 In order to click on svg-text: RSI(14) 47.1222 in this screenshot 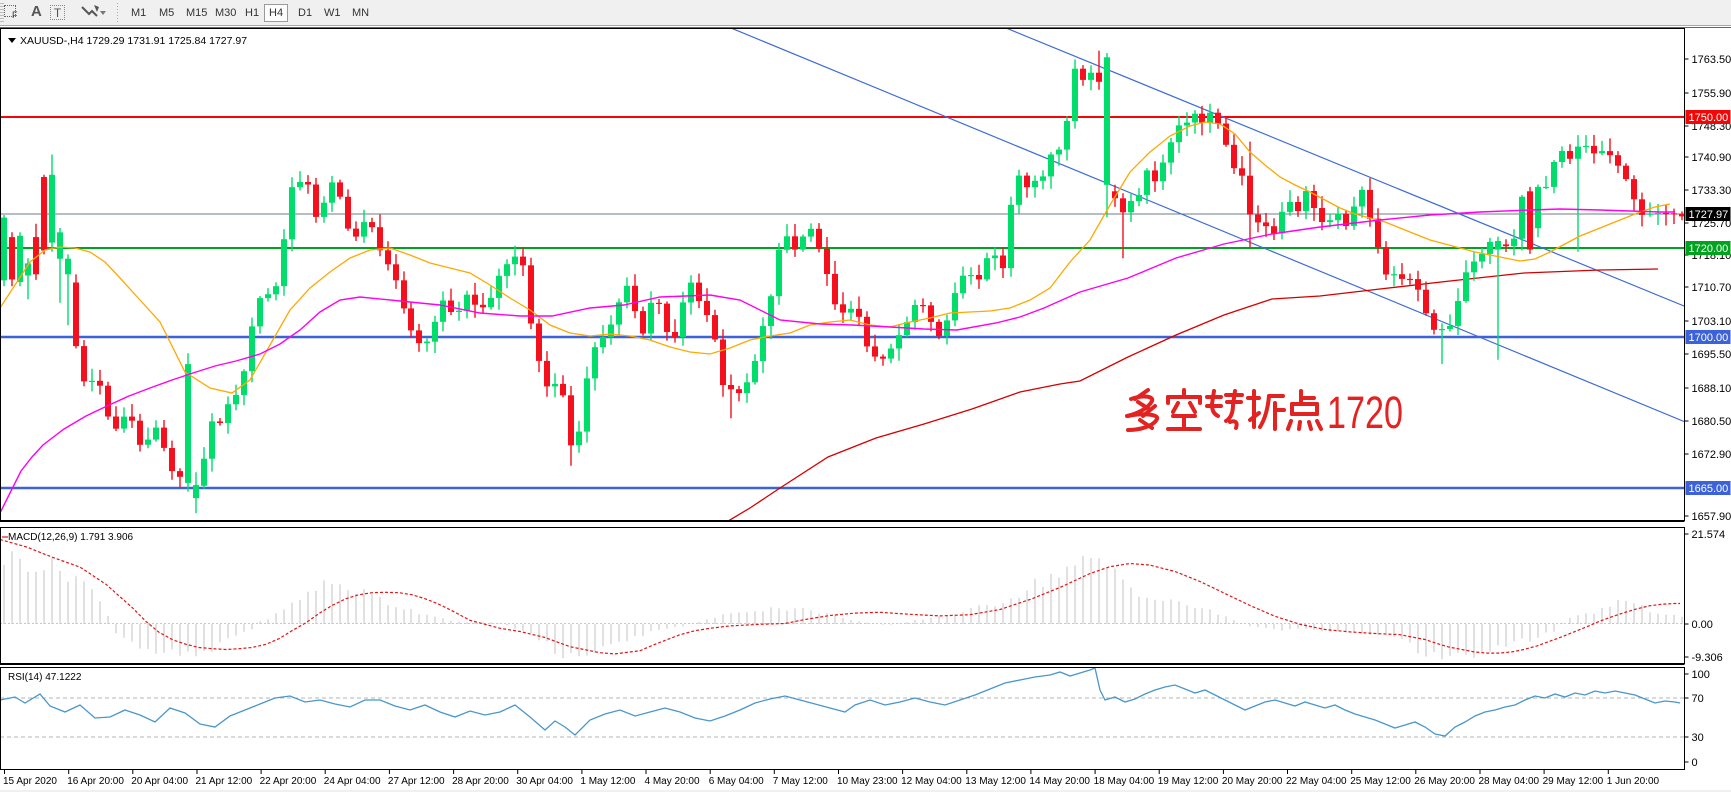, I will do `click(45, 677)`.